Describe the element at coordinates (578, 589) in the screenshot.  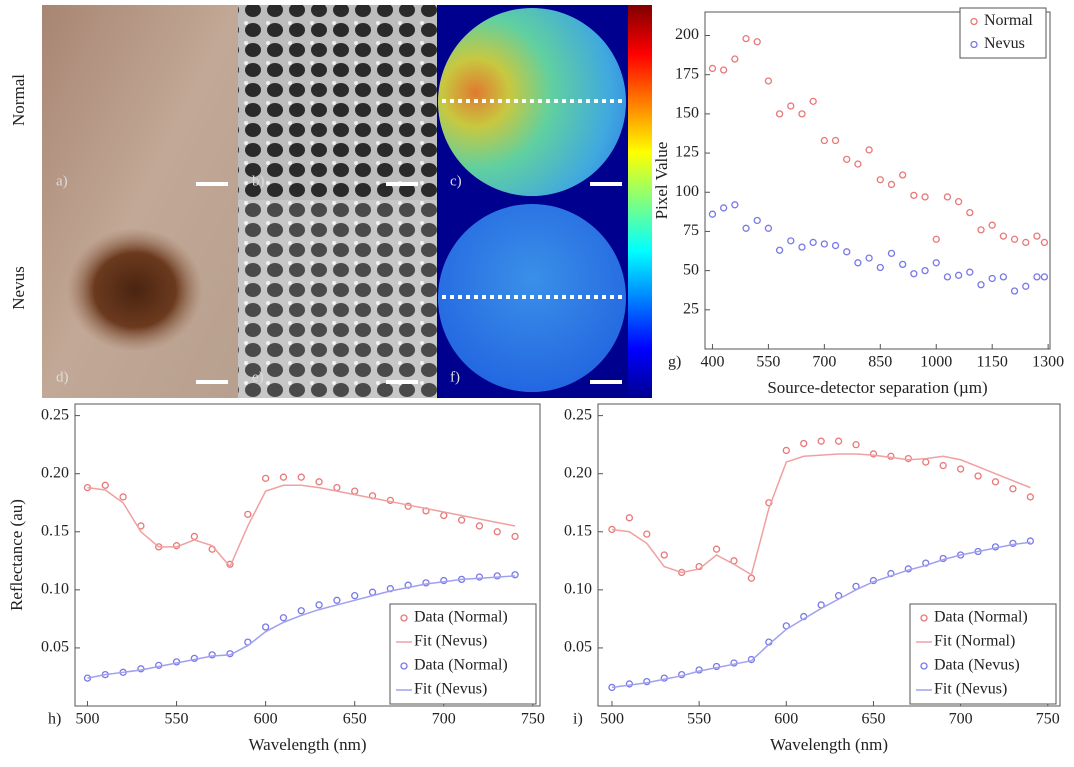
I see `y-tick-label: 0.10` at that location.